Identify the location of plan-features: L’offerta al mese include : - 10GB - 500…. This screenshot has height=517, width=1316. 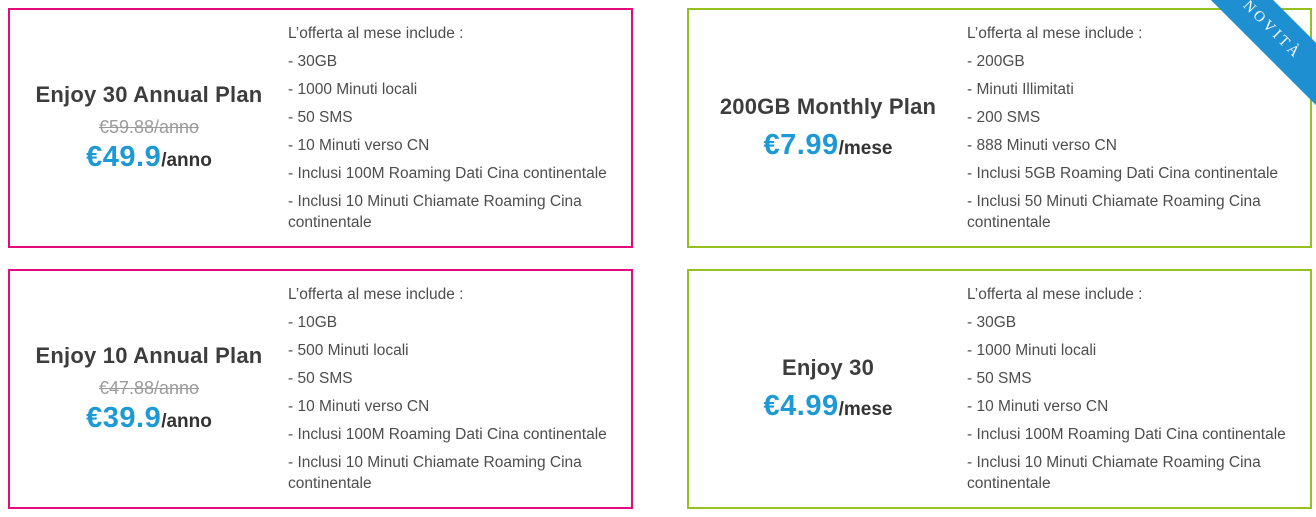
(459, 389).